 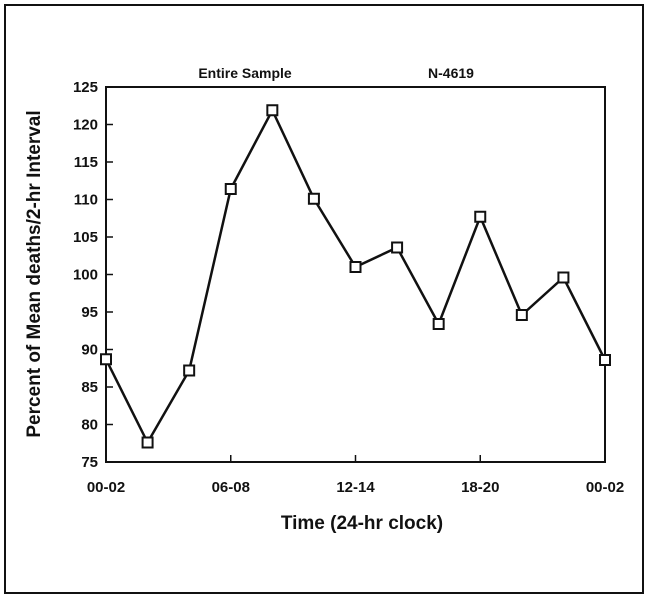 I want to click on x-tick-label: 18-20, so click(x=480, y=487).